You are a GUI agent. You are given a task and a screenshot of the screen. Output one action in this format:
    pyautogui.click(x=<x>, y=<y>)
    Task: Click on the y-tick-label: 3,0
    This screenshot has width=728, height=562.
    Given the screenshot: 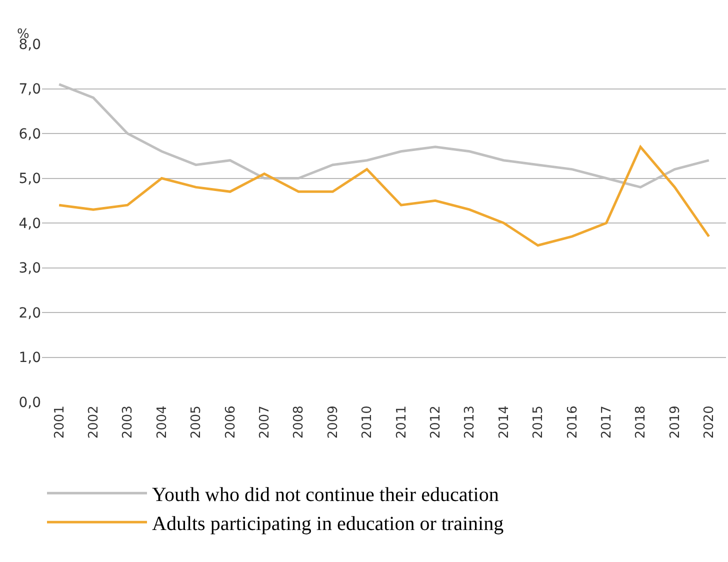 What is the action you would take?
    pyautogui.click(x=29, y=268)
    